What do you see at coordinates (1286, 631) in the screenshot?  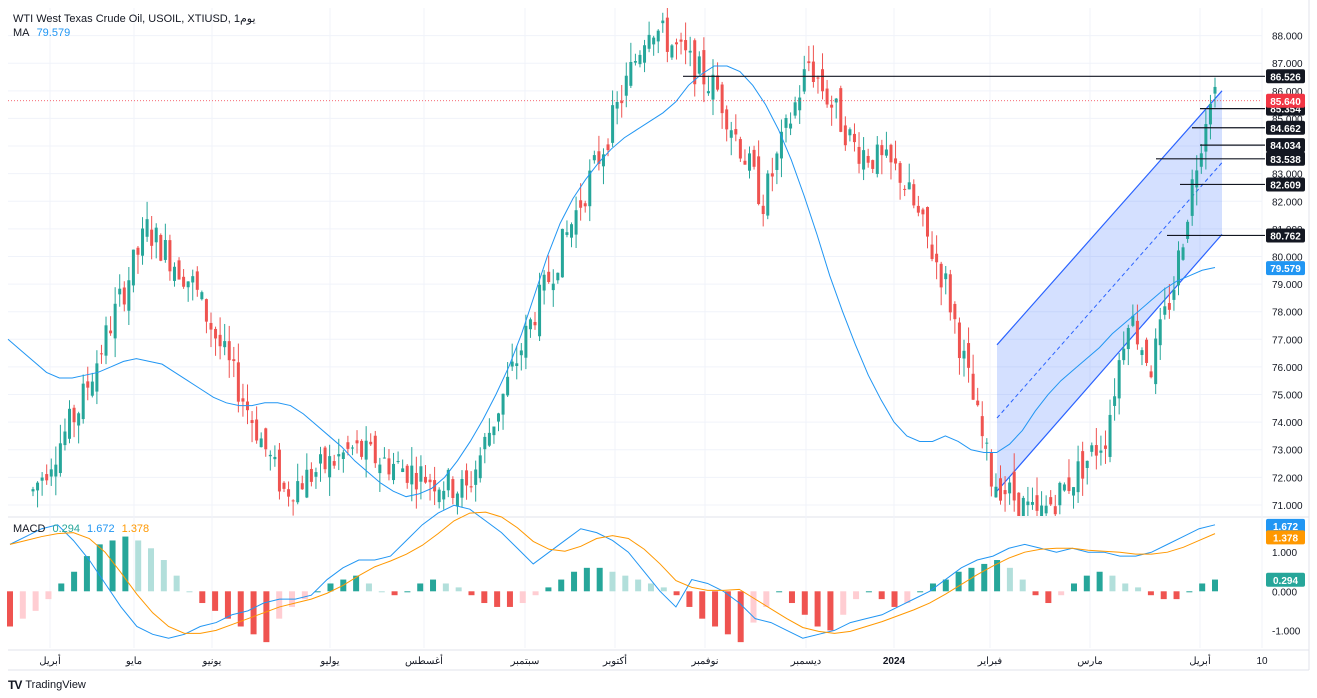 I see `macd-y-tick-label: -1.000` at bounding box center [1286, 631].